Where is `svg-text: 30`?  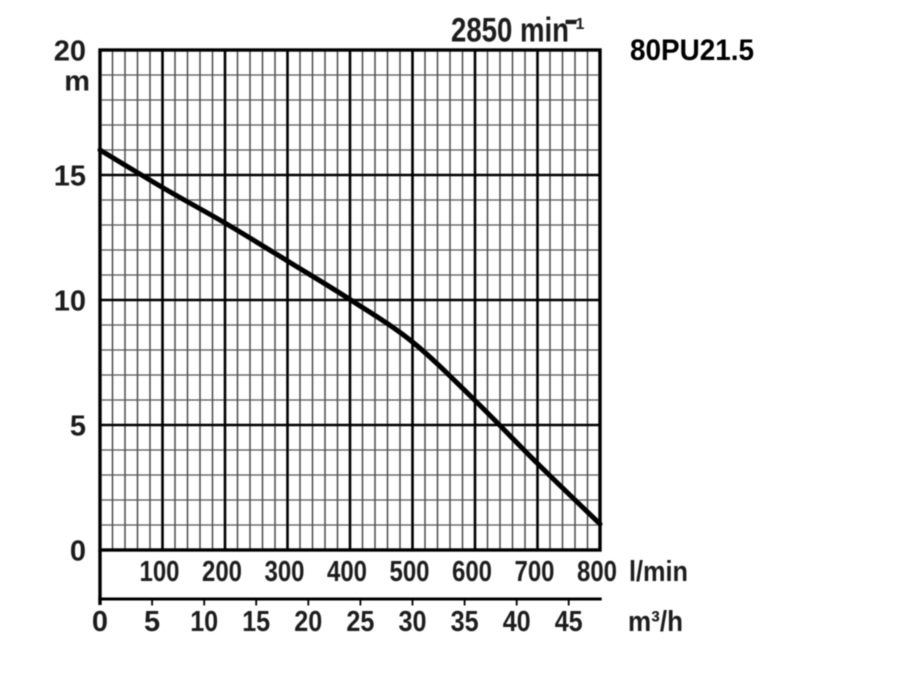
svg-text: 30 is located at coordinates (413, 622).